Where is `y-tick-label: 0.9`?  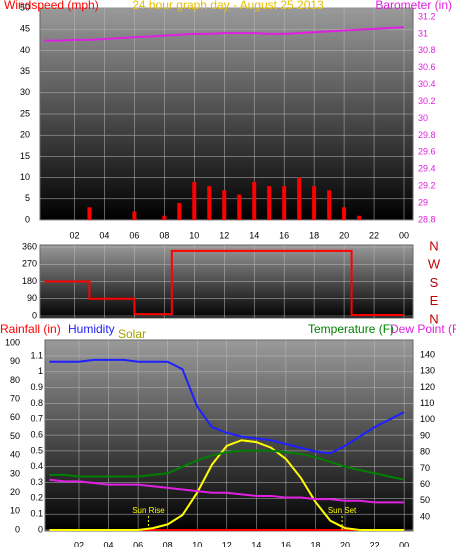
y-tick-label: 0.9 is located at coordinates (36, 387).